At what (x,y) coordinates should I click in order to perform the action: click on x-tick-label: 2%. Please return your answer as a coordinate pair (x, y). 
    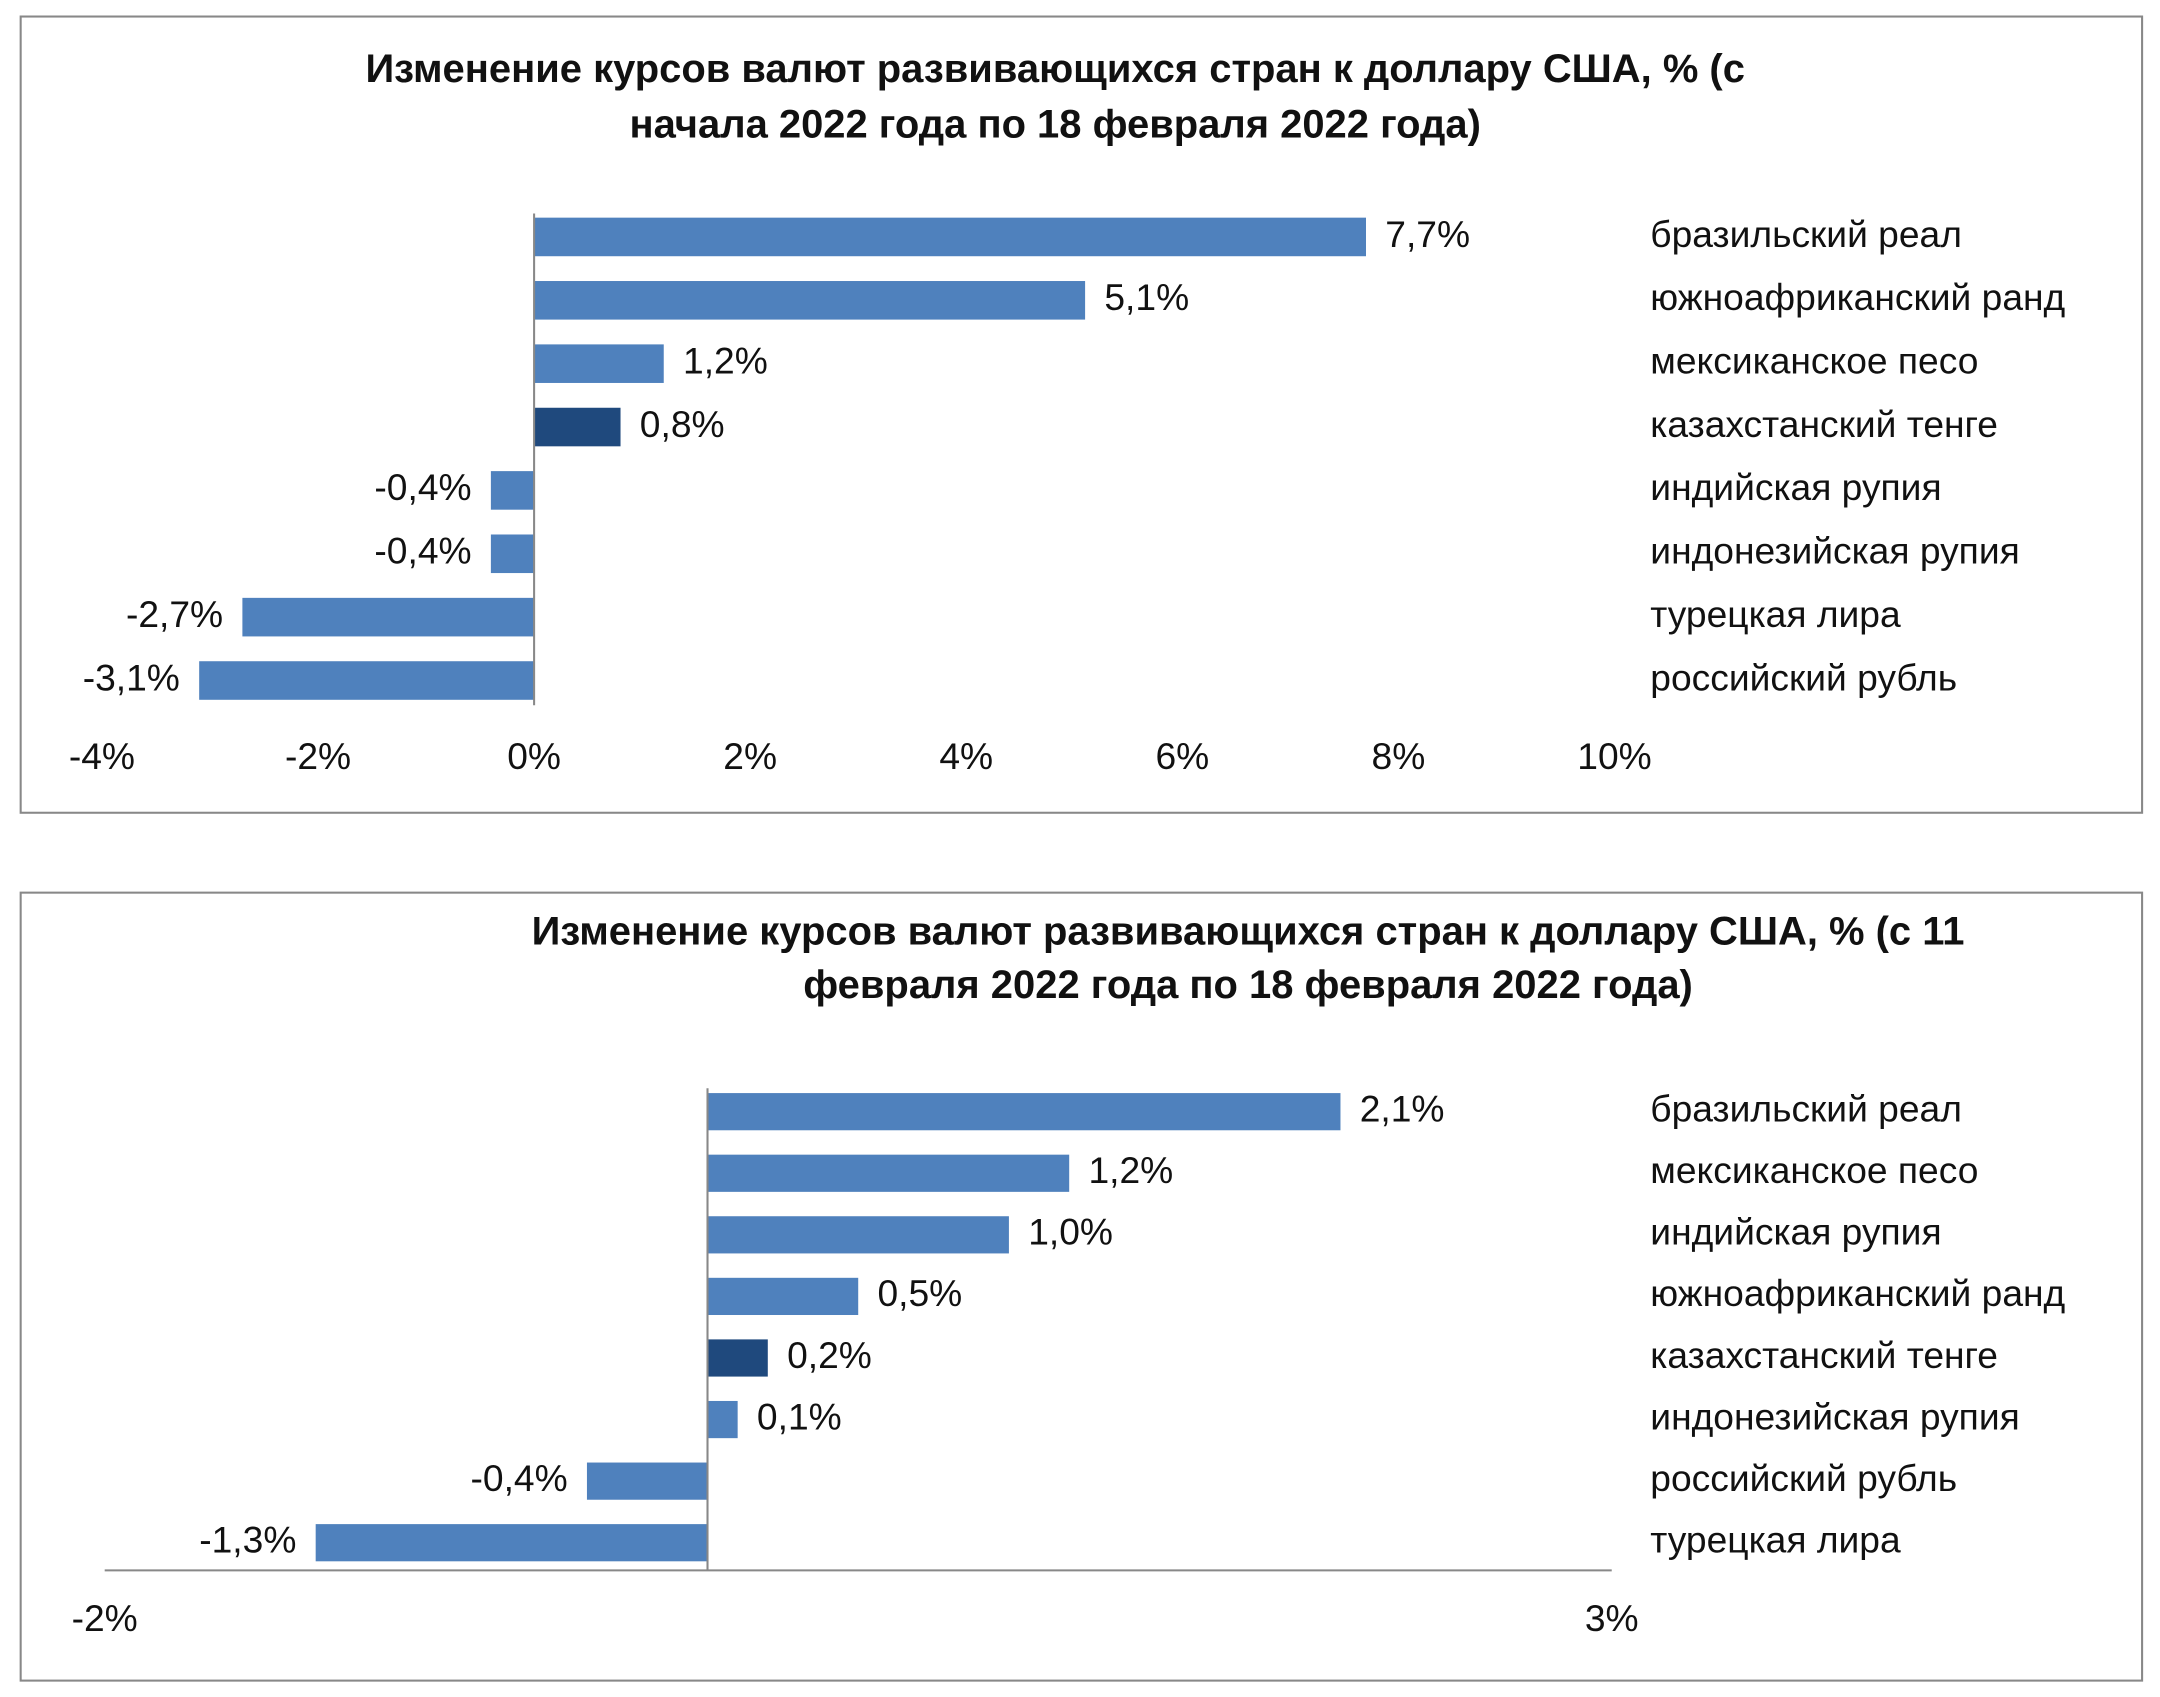
    Looking at the image, I should click on (750, 756).